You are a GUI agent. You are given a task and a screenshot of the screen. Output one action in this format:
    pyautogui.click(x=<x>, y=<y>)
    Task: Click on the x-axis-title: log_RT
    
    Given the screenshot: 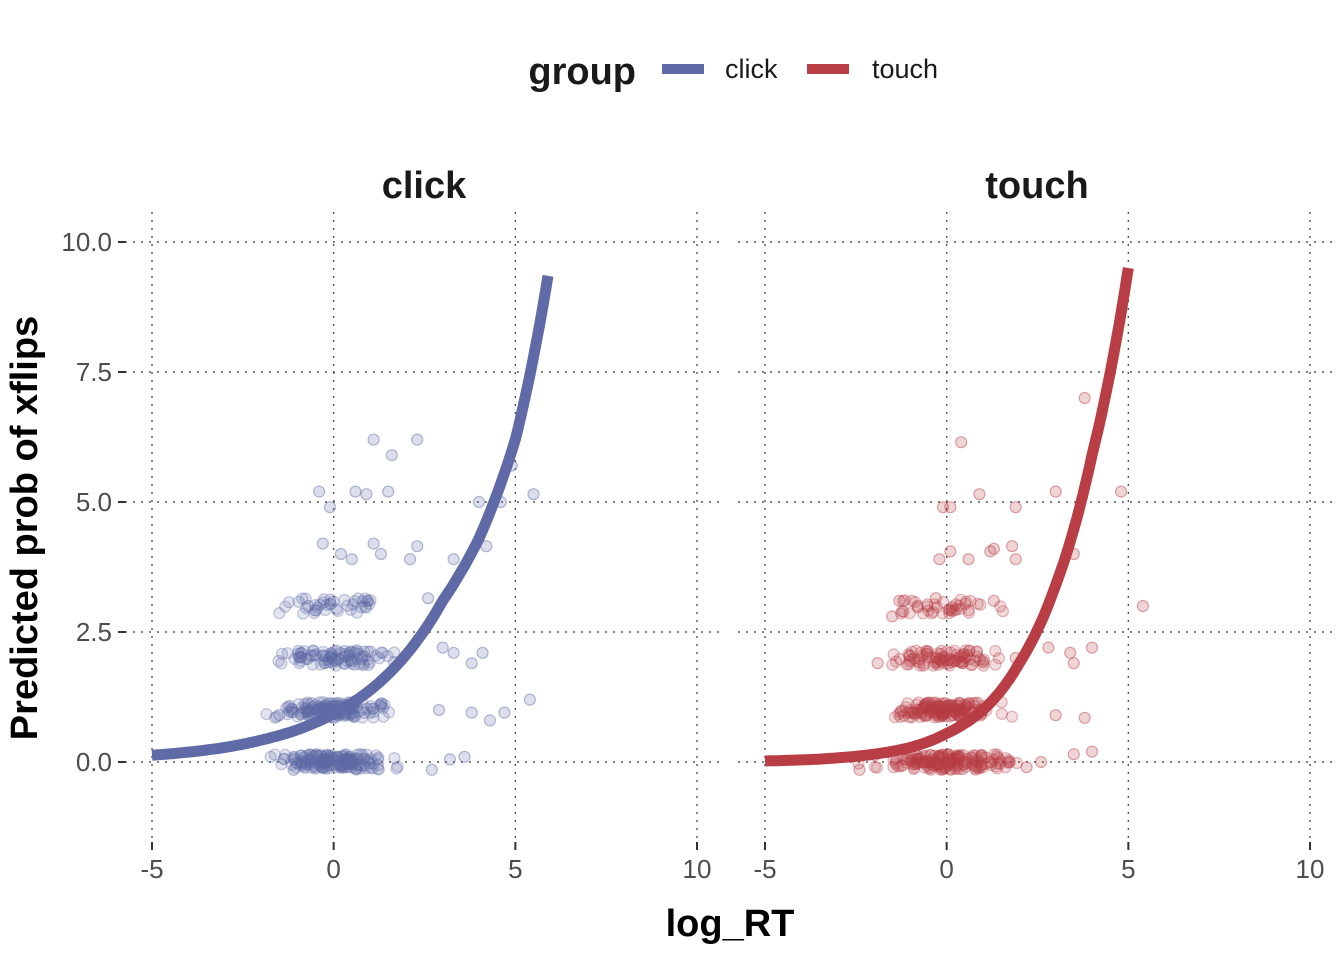 What is the action you would take?
    pyautogui.click(x=730, y=924)
    